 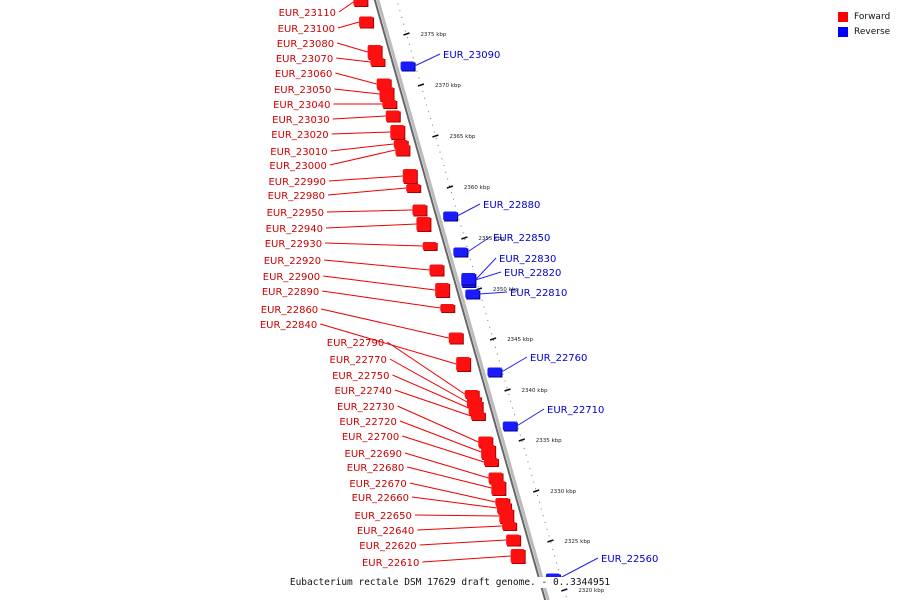 I want to click on forward-gene-label: EUR_22670, so click(x=377, y=484).